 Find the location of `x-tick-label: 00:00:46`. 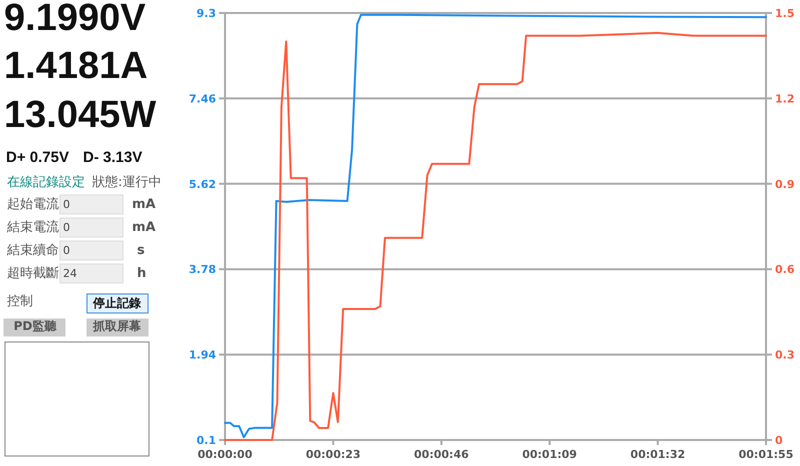

x-tick-label: 00:00:46 is located at coordinates (442, 454).